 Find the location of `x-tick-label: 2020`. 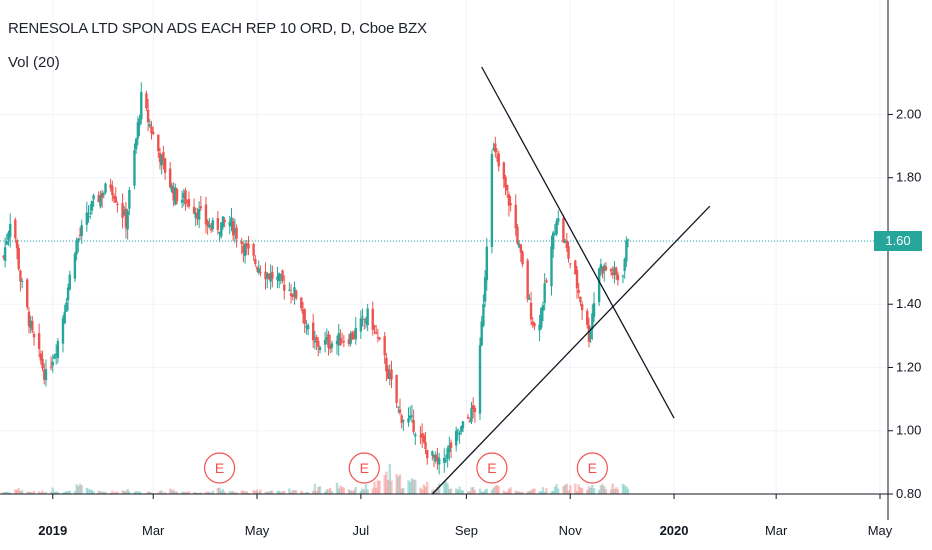

x-tick-label: 2020 is located at coordinates (674, 530).